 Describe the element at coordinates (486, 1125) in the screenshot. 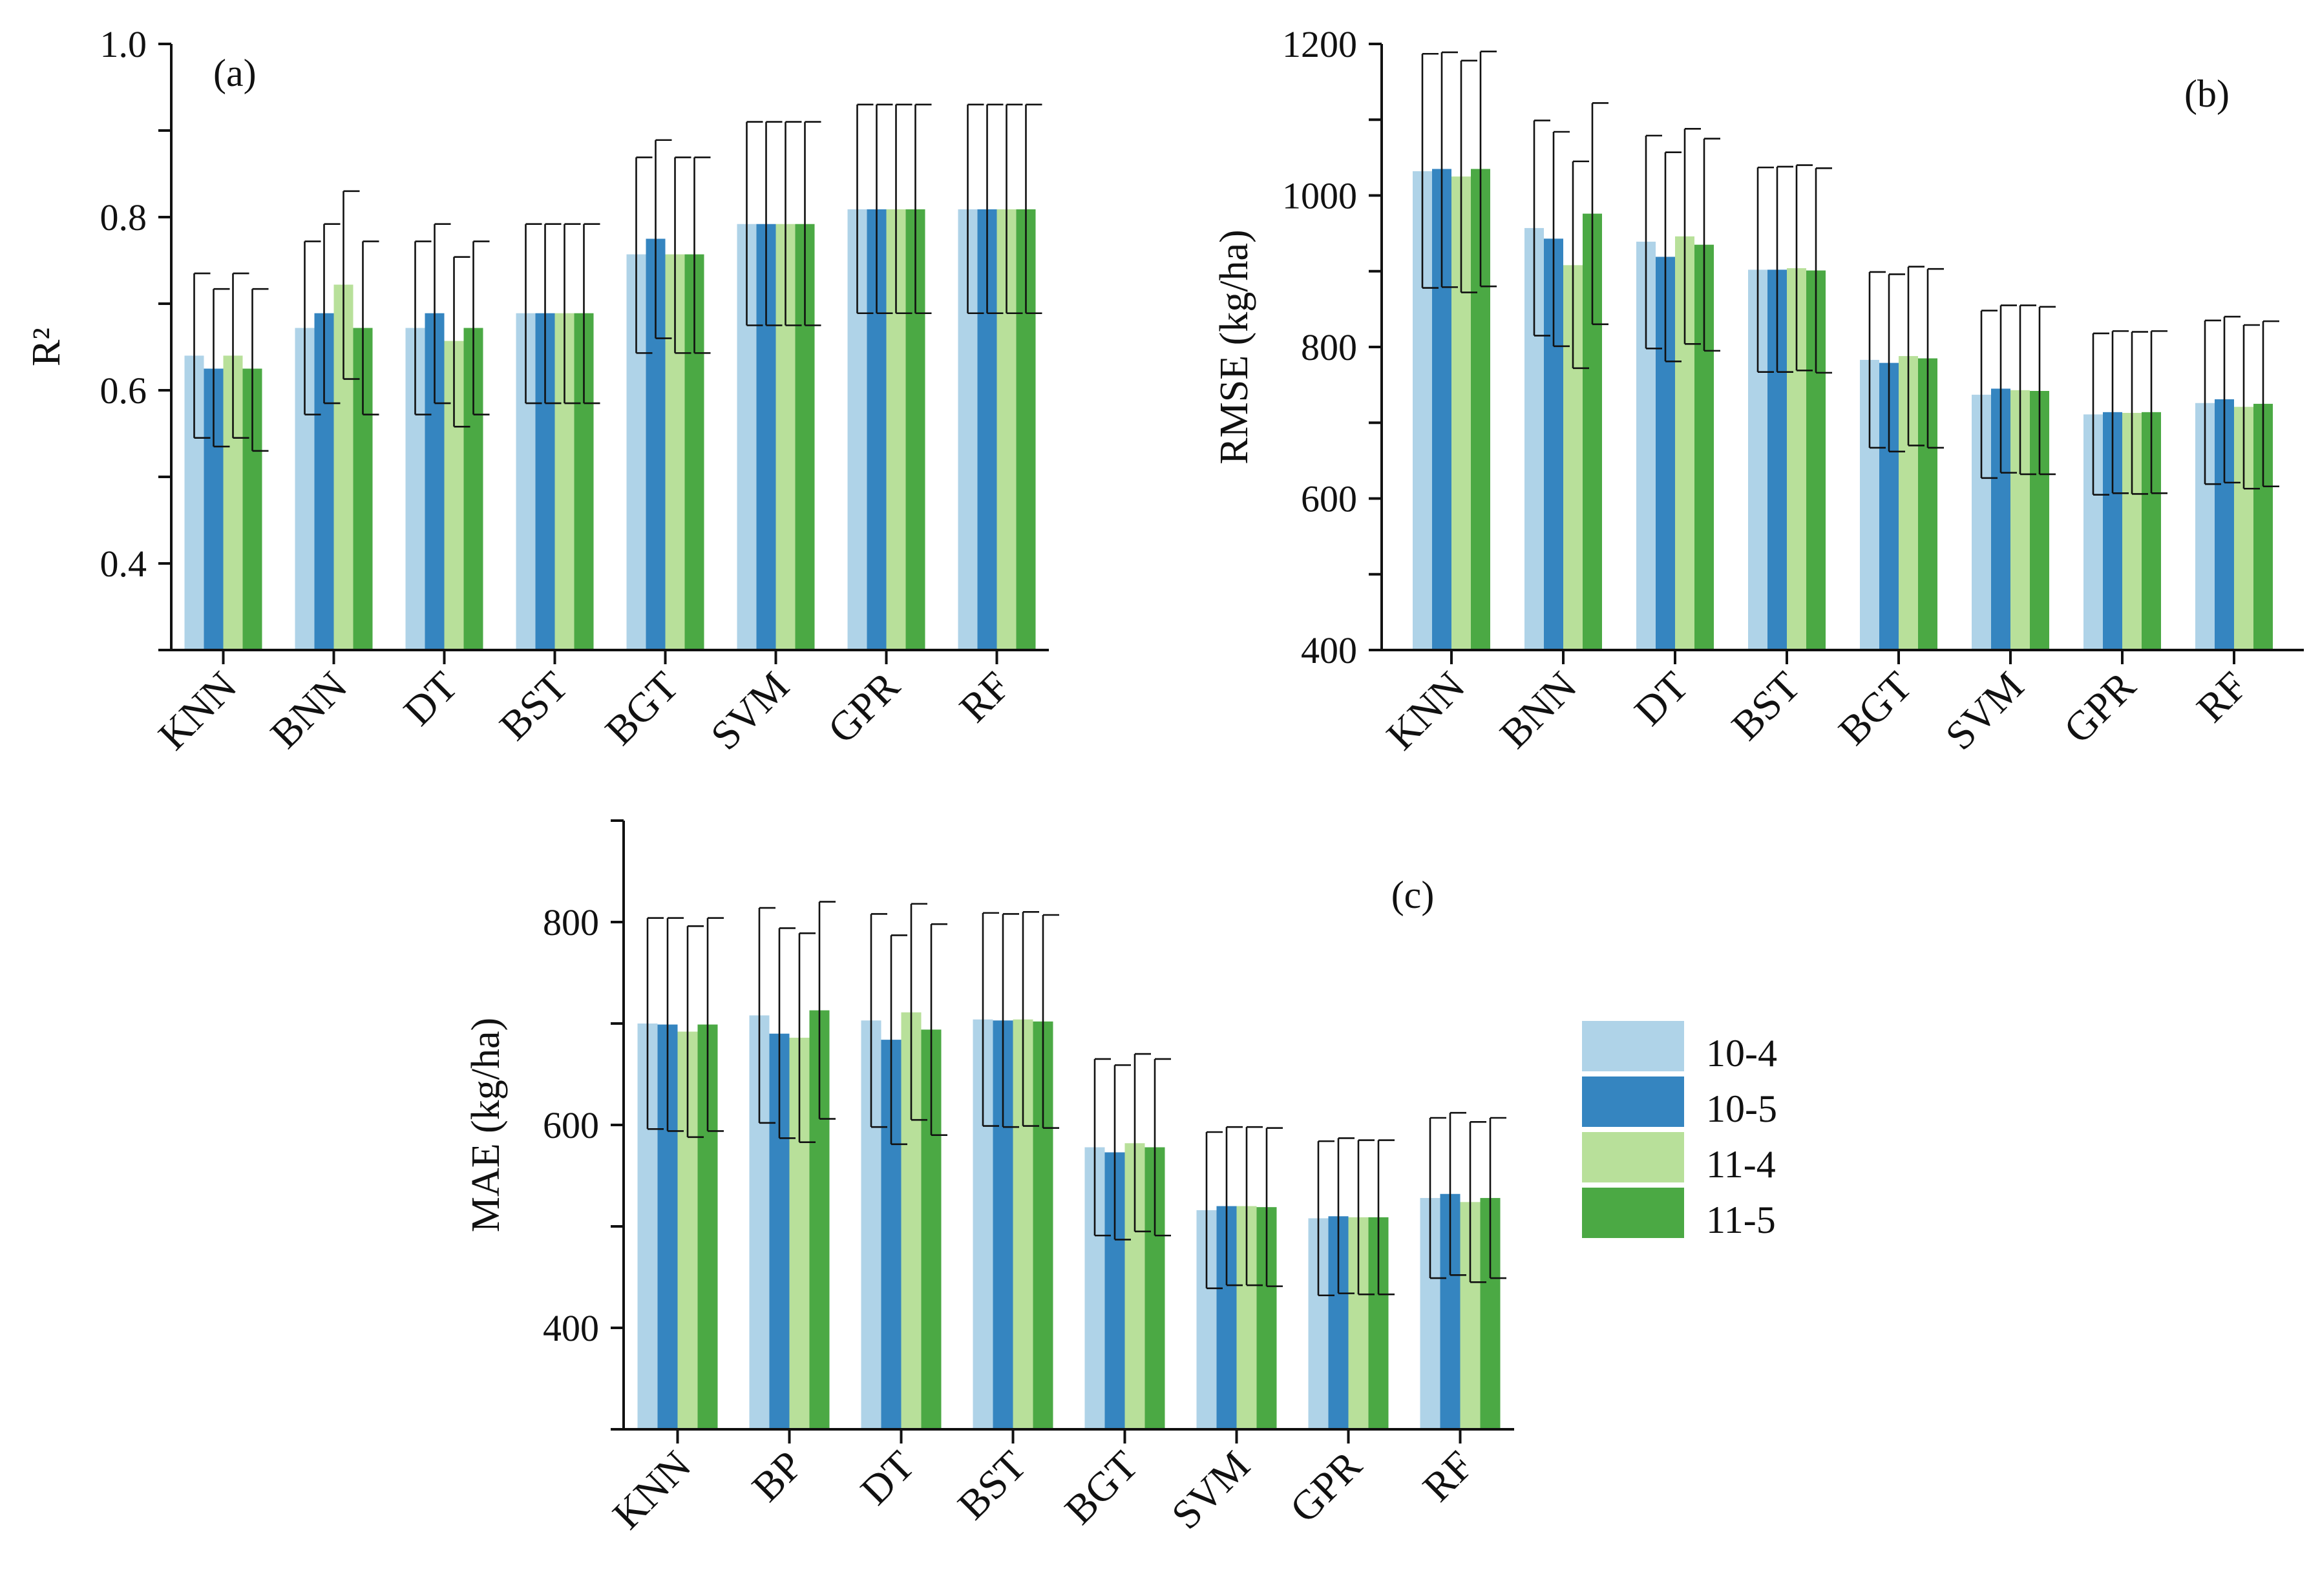

I see `y-axis-title: MAE (kg/ha)` at that location.